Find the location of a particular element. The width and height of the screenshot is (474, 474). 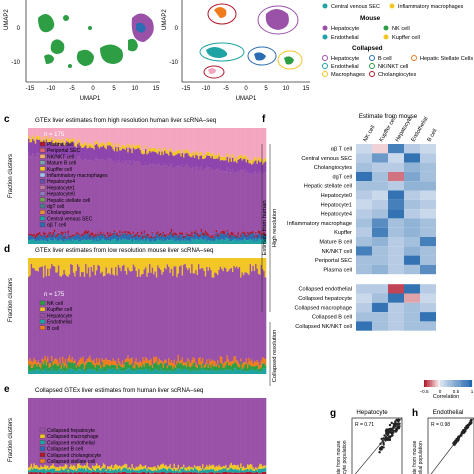

legend-label: Hepatic stellate cell is located at coordinates (68, 201).